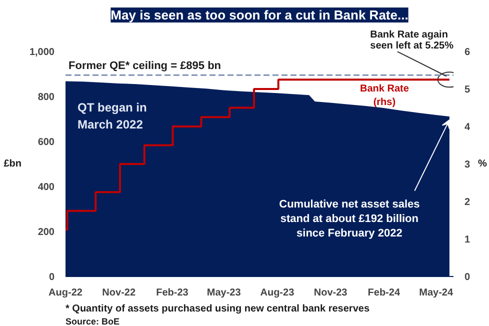 This screenshot has height=326, width=489. Describe the element at coordinates (65, 293) in the screenshot. I see `x-tick-label: Aug-22` at that location.